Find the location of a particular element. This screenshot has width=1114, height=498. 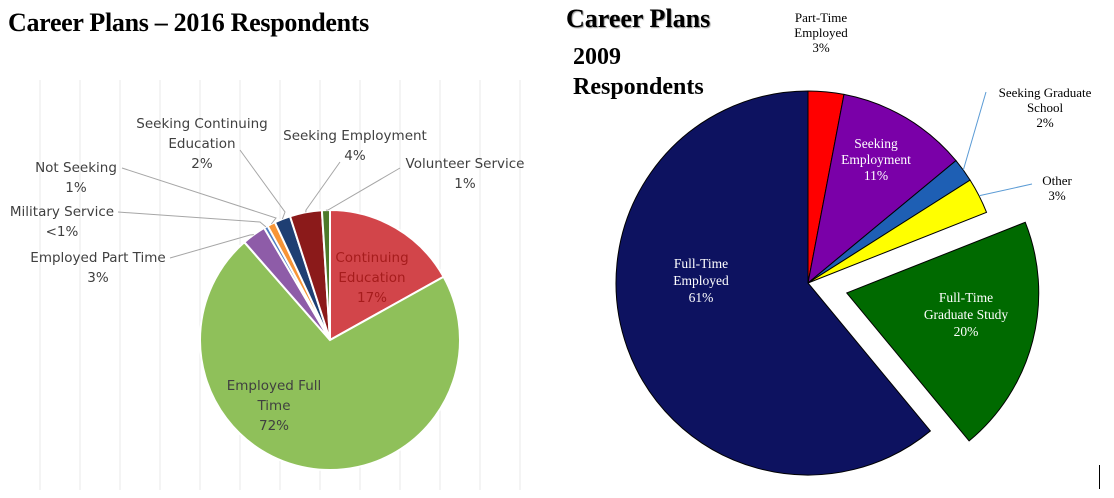

leader-2016-seeking-employment is located at coordinates (323, 187).